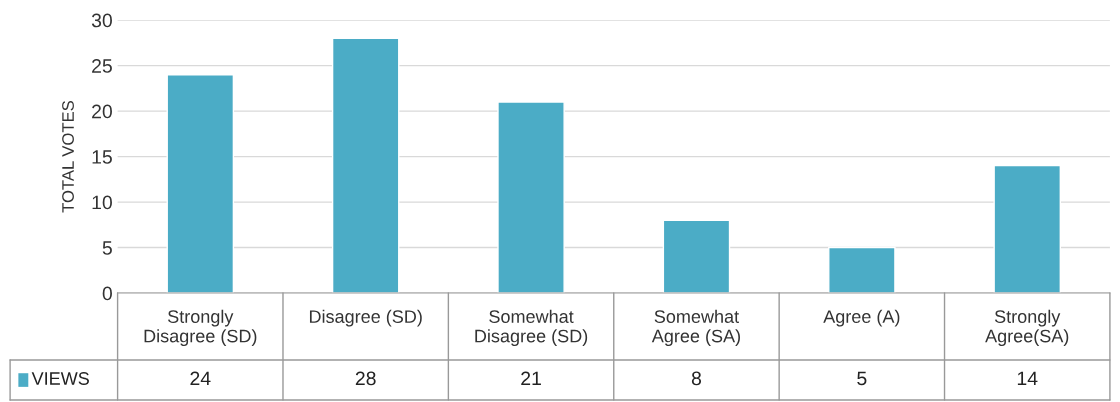 The image size is (1120, 402). What do you see at coordinates (1027, 378) in the screenshot?
I see `data-label: 14` at bounding box center [1027, 378].